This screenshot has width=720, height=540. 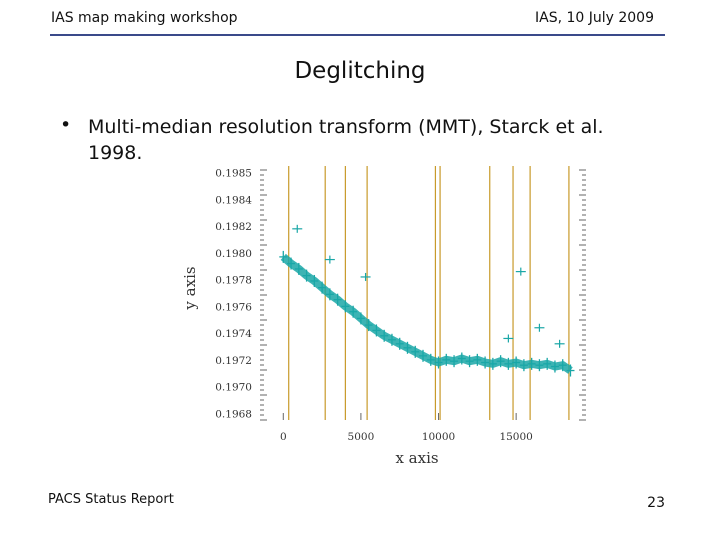 What do you see at coordinates (190, 288) in the screenshot?
I see `y-axis-label: y axis` at bounding box center [190, 288].